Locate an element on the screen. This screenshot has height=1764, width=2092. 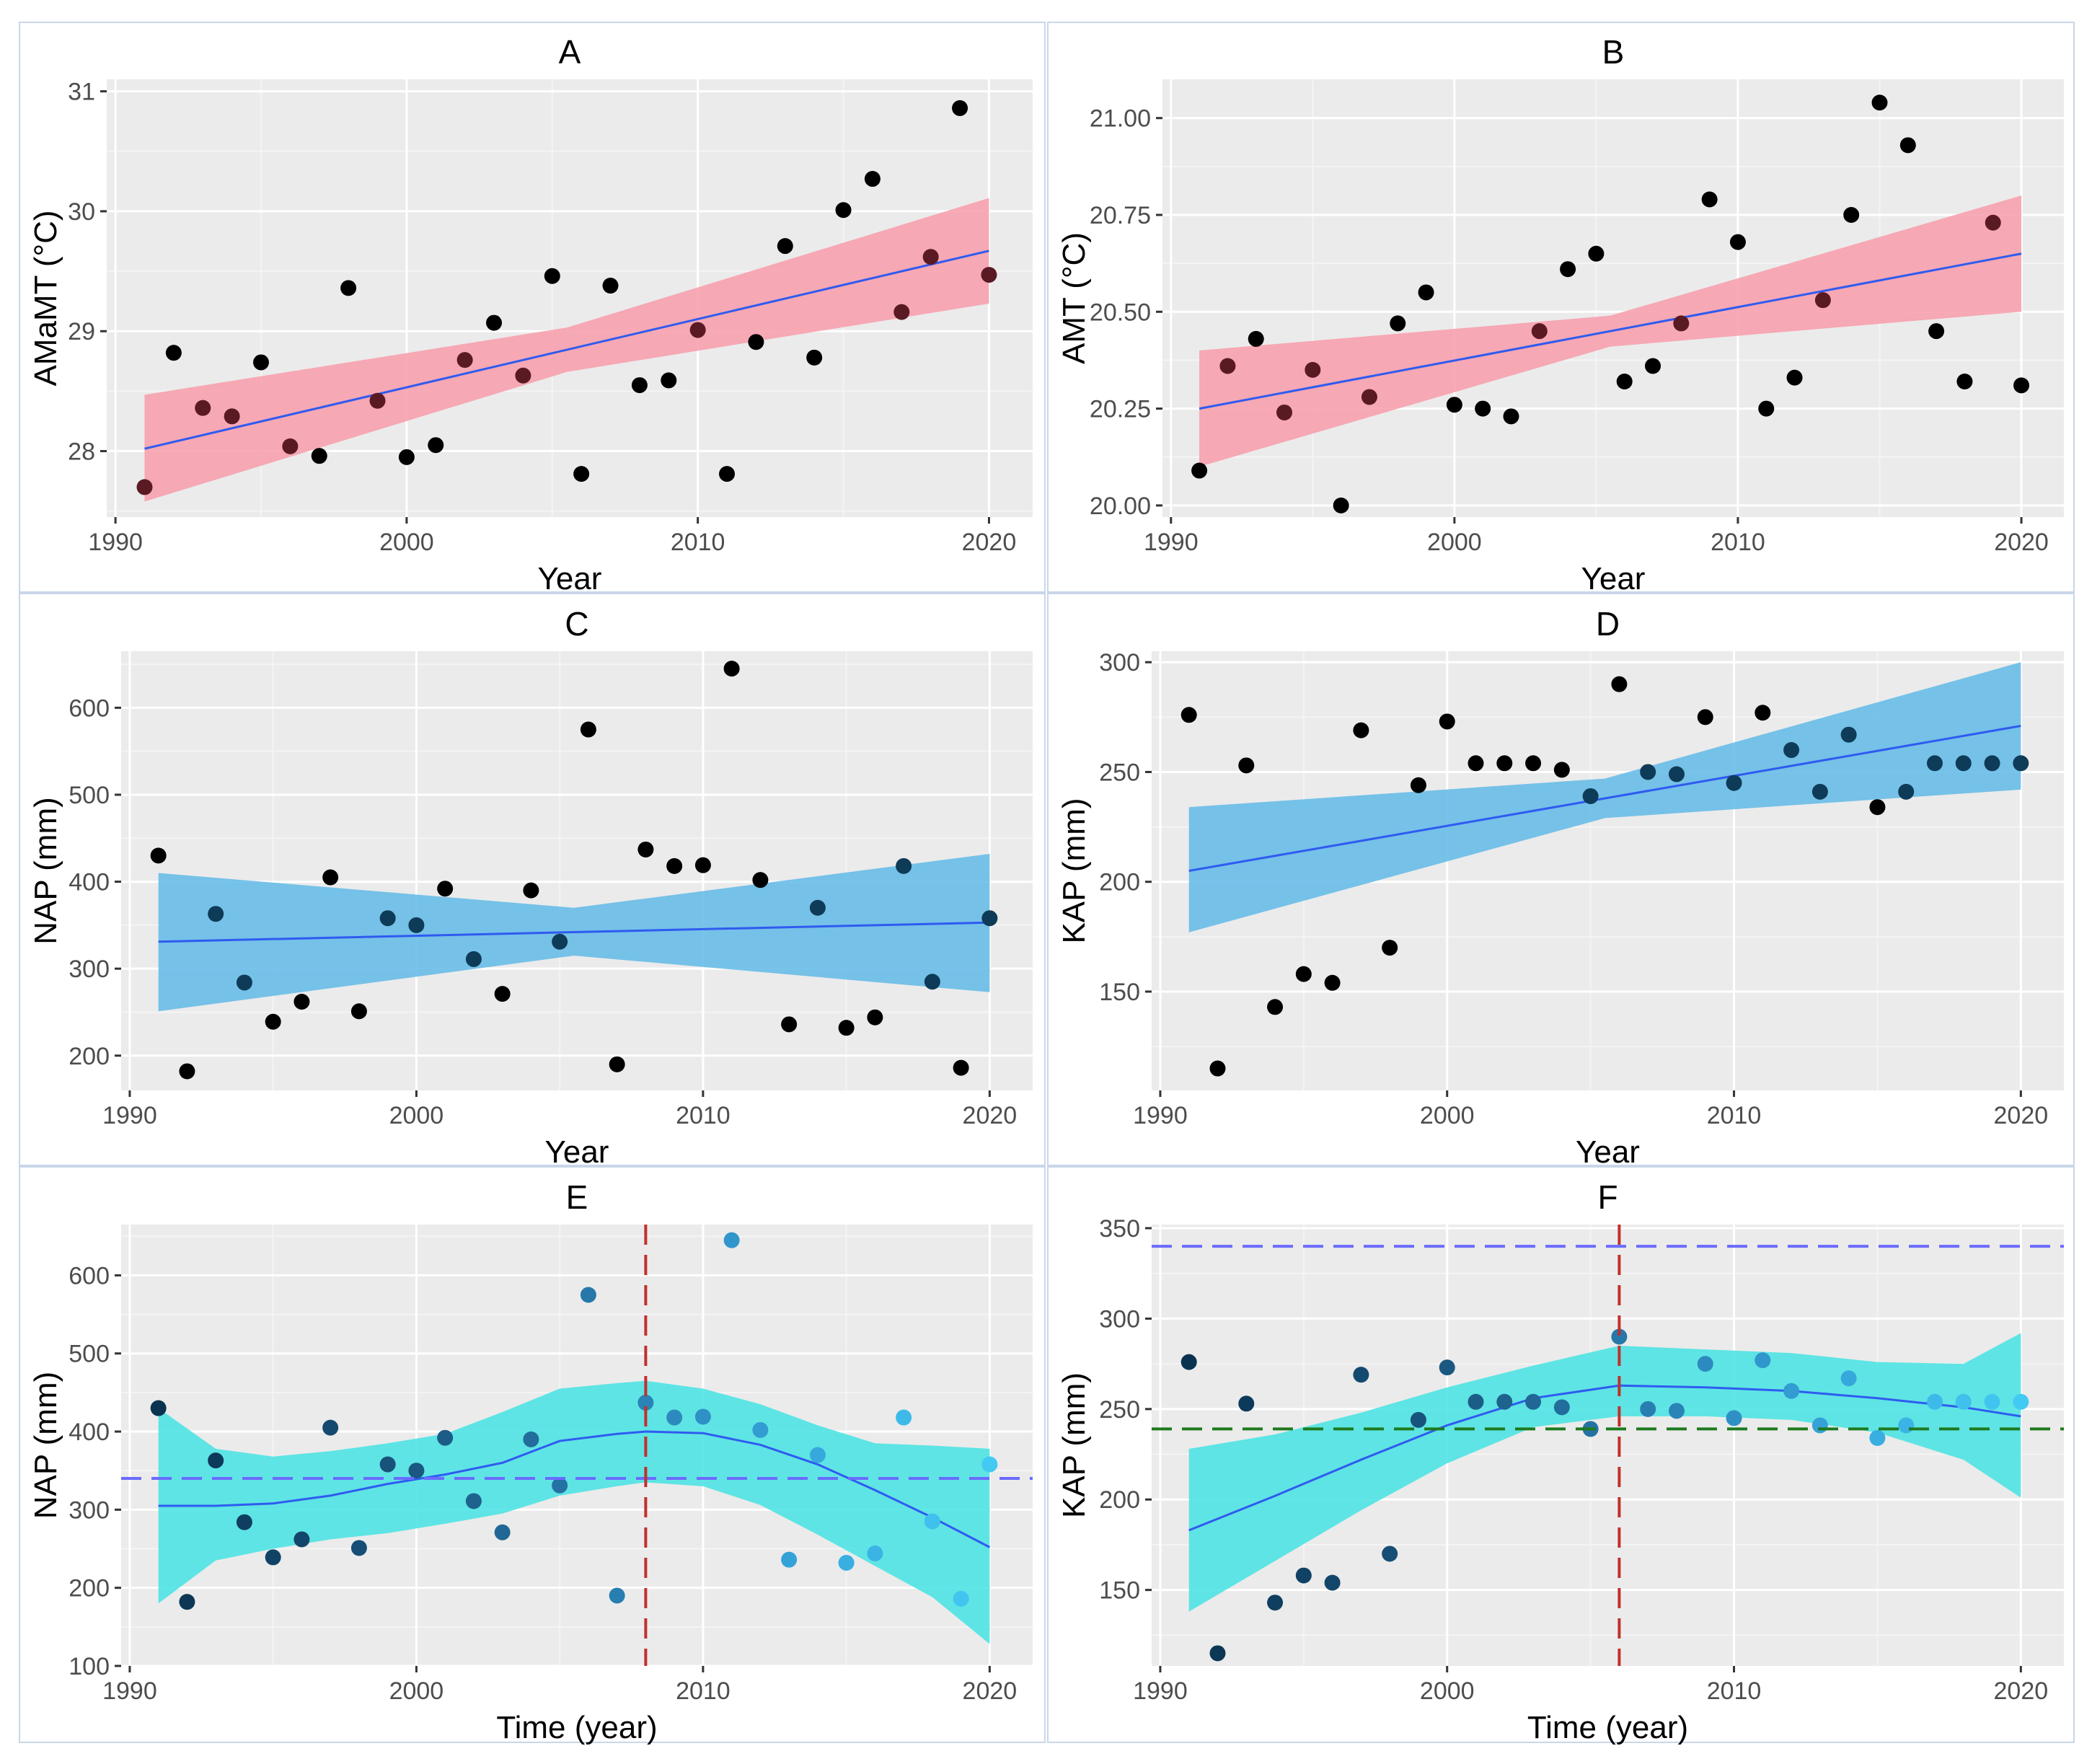
y-tick-label: 20.75 is located at coordinates (1120, 215).